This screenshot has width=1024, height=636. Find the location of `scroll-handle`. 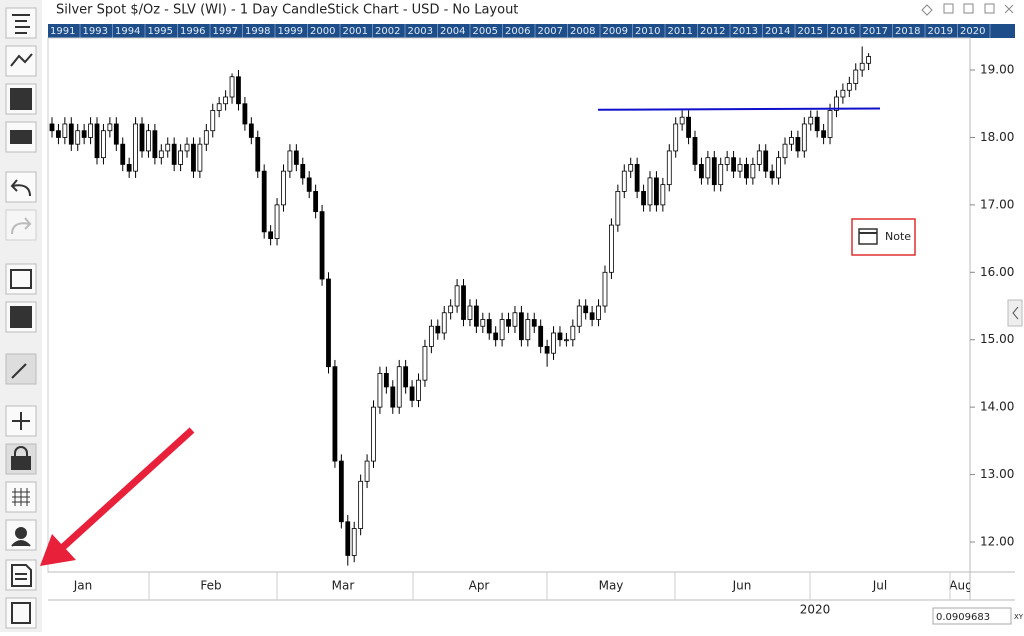

scroll-handle is located at coordinates (1015, 313).